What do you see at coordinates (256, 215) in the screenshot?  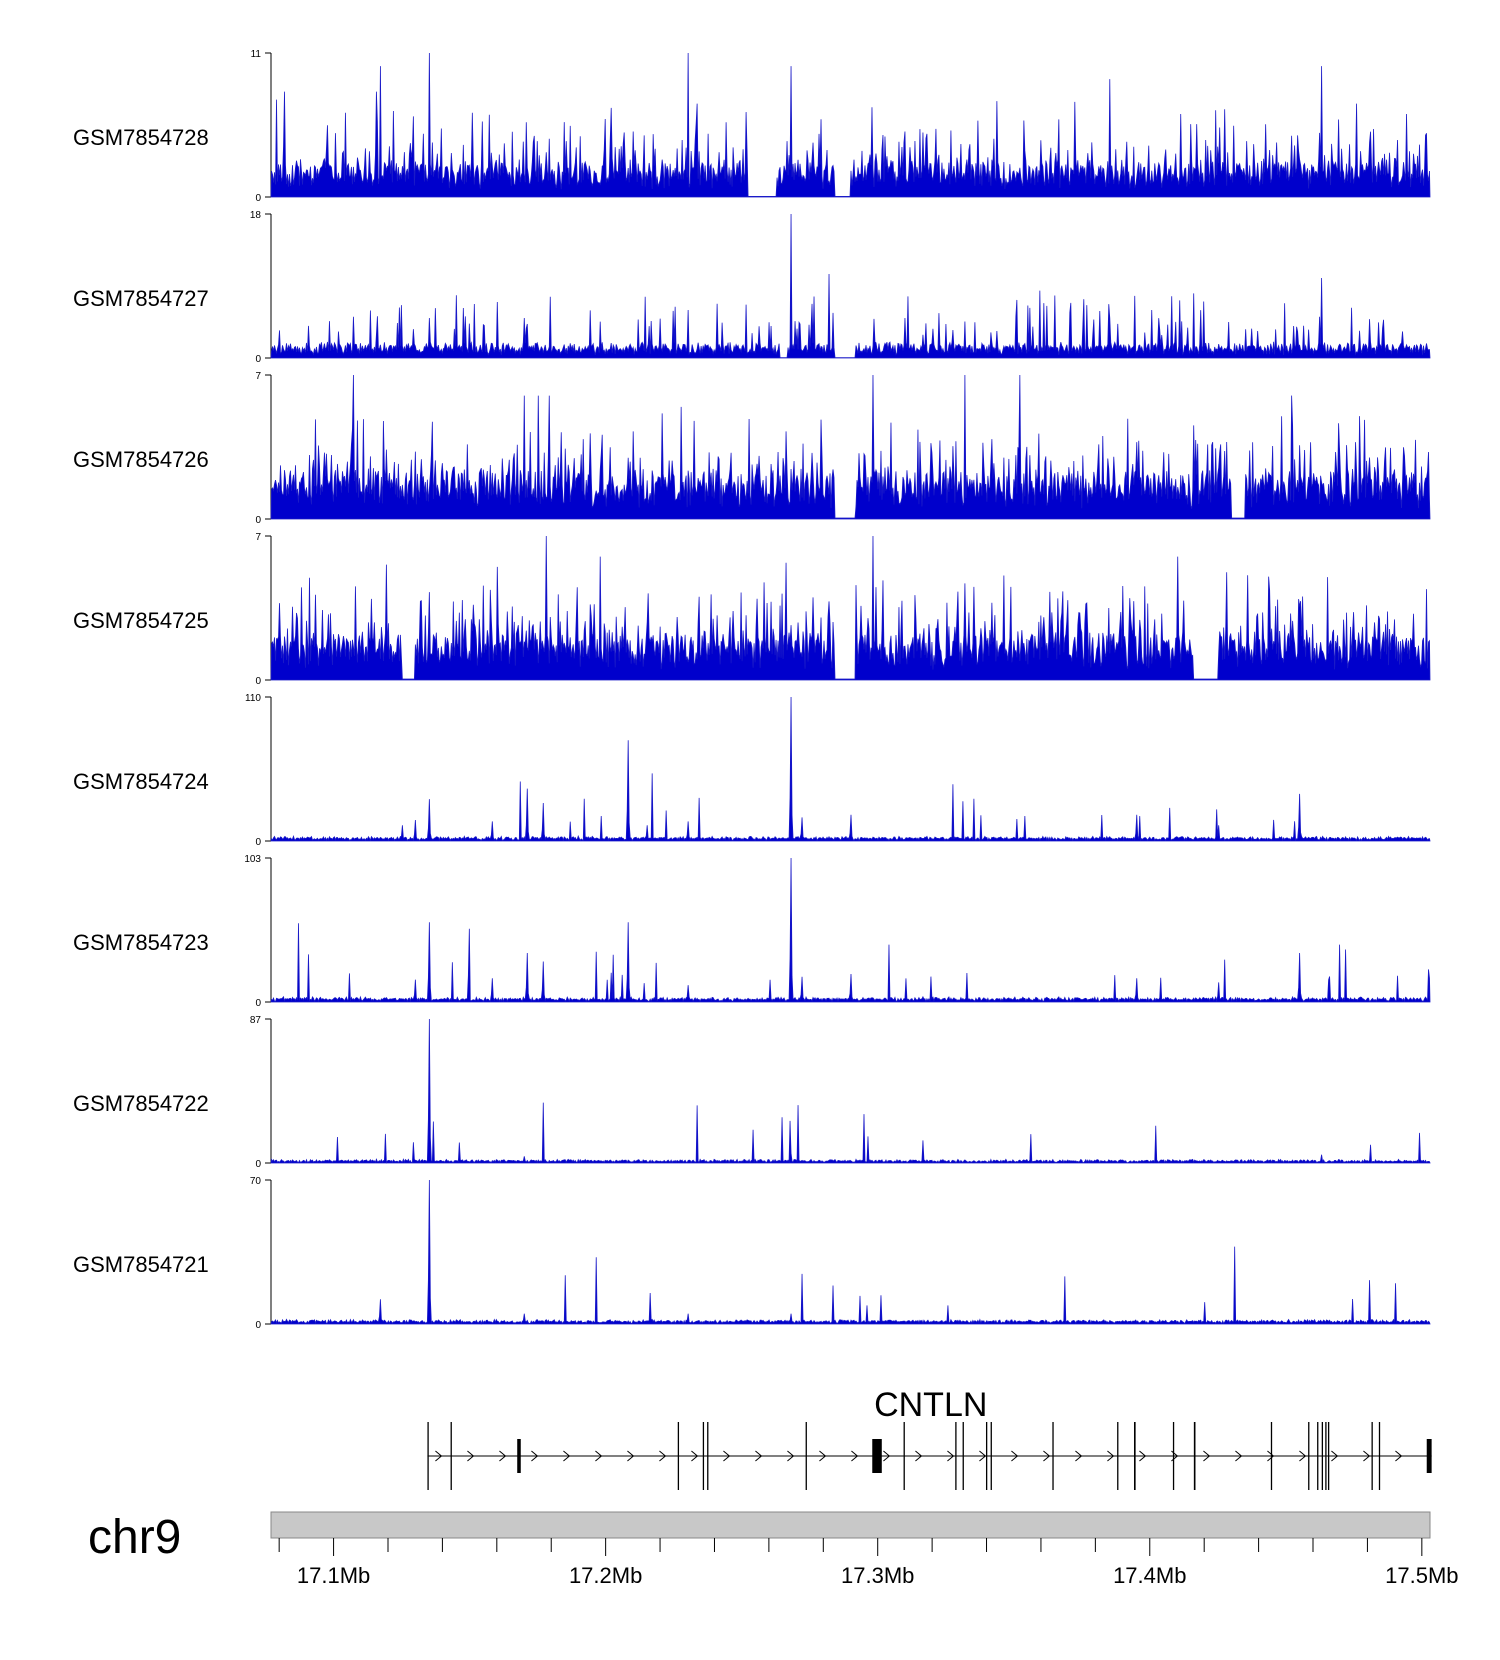 I see `y-tick-label-max: 18` at bounding box center [256, 215].